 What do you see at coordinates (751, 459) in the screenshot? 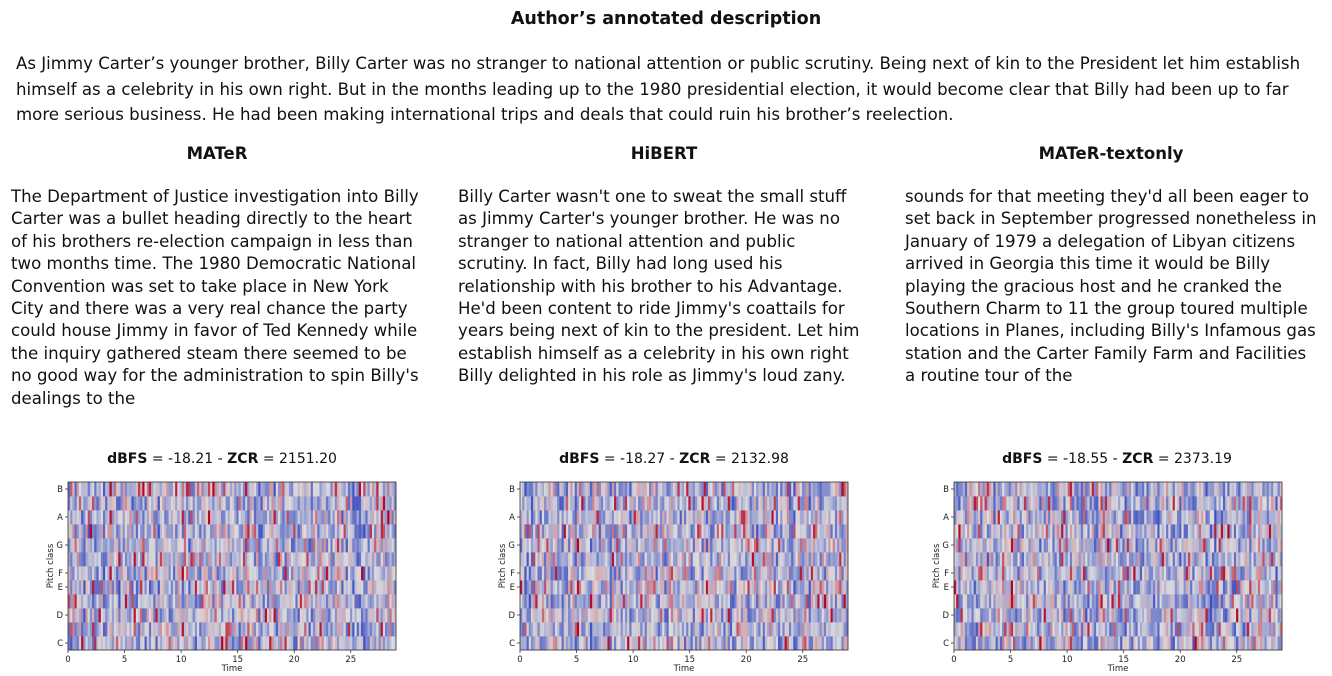
I see `metric-value-zcr: = 2132.98` at bounding box center [751, 459].